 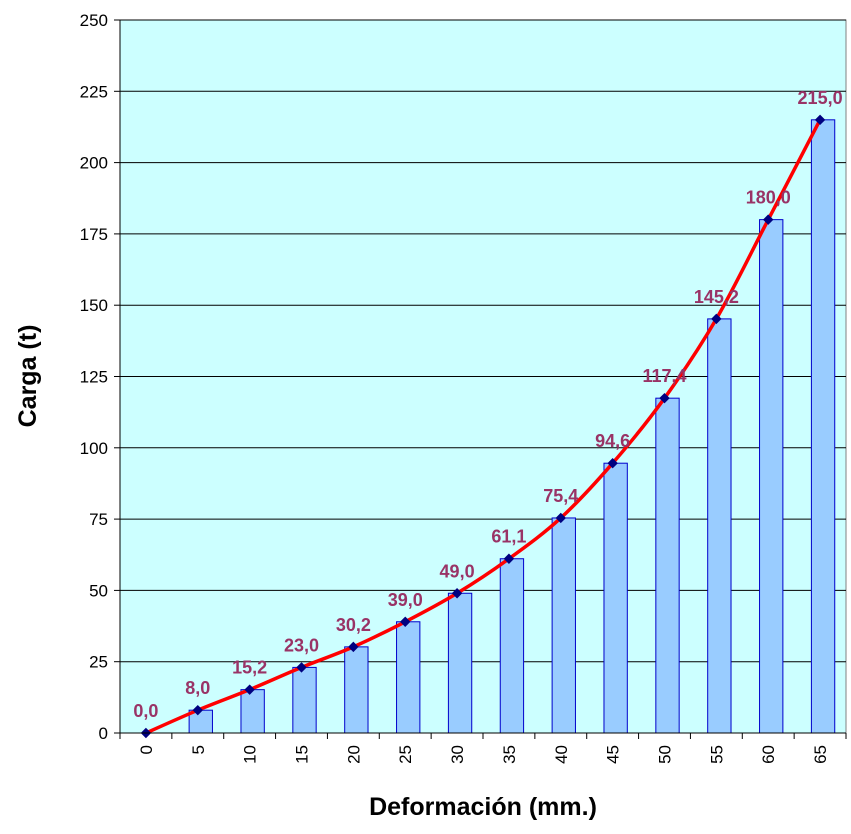 What do you see at coordinates (94, 234) in the screenshot?
I see `y-tick-label: 175` at bounding box center [94, 234].